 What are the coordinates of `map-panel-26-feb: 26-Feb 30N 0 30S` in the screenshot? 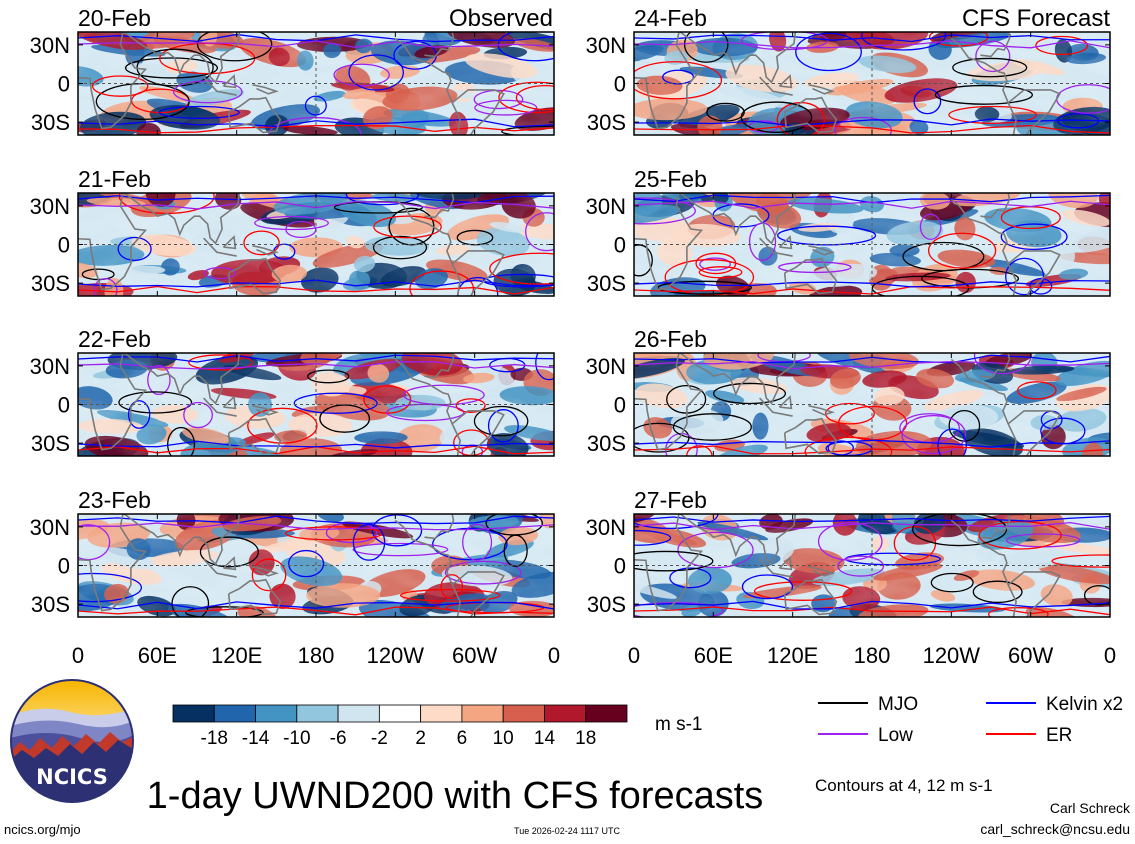 It's located at (848, 391).